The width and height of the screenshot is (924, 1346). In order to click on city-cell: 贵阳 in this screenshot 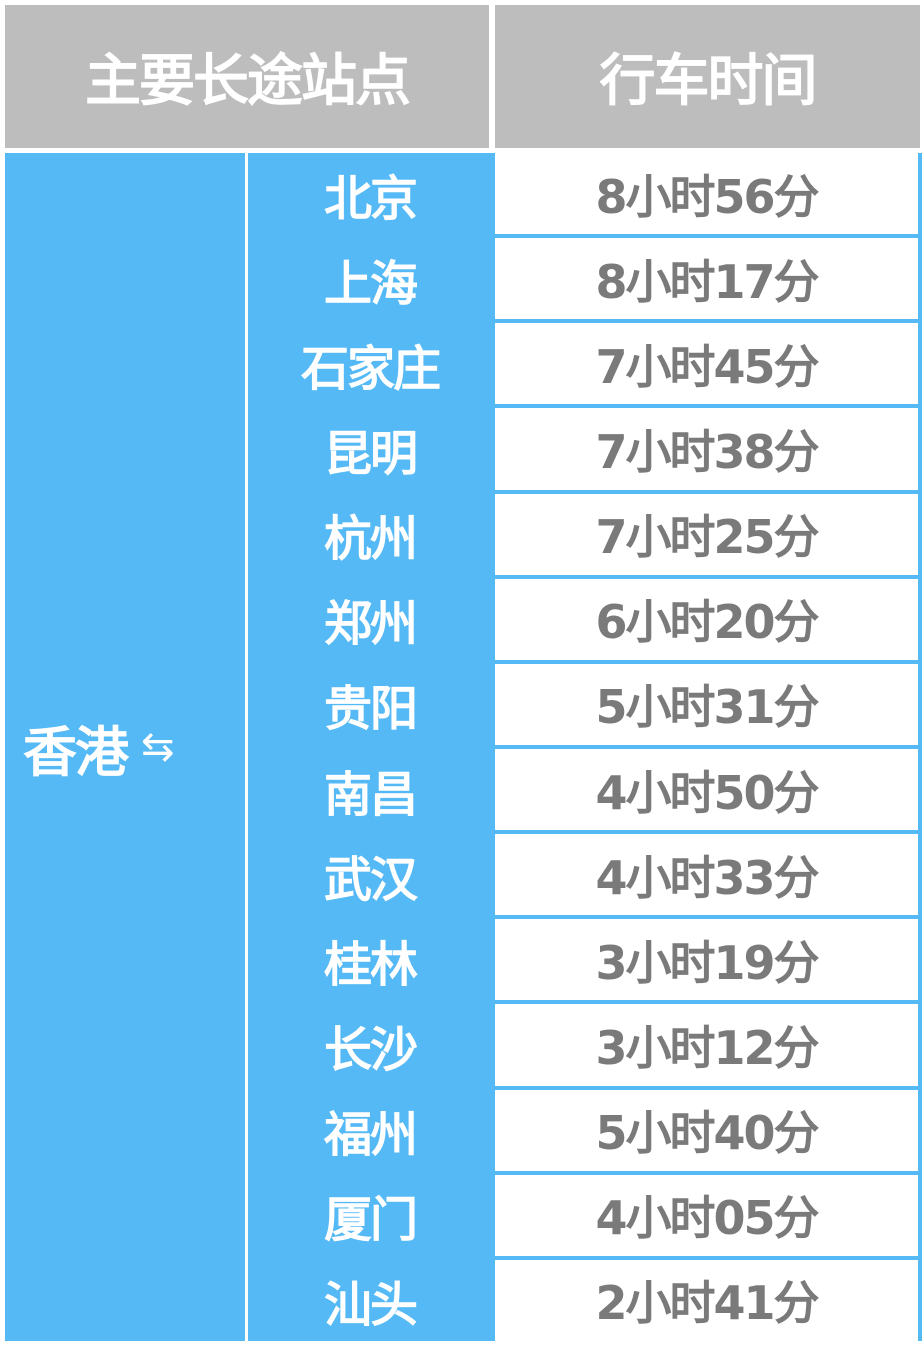, I will do `click(370, 704)`.